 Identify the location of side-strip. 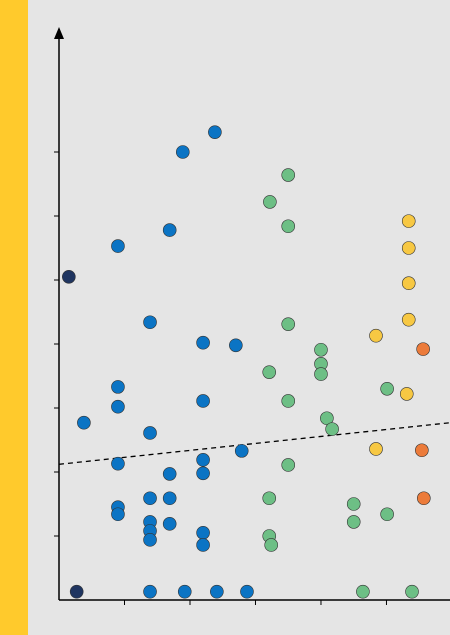
(14, 317).